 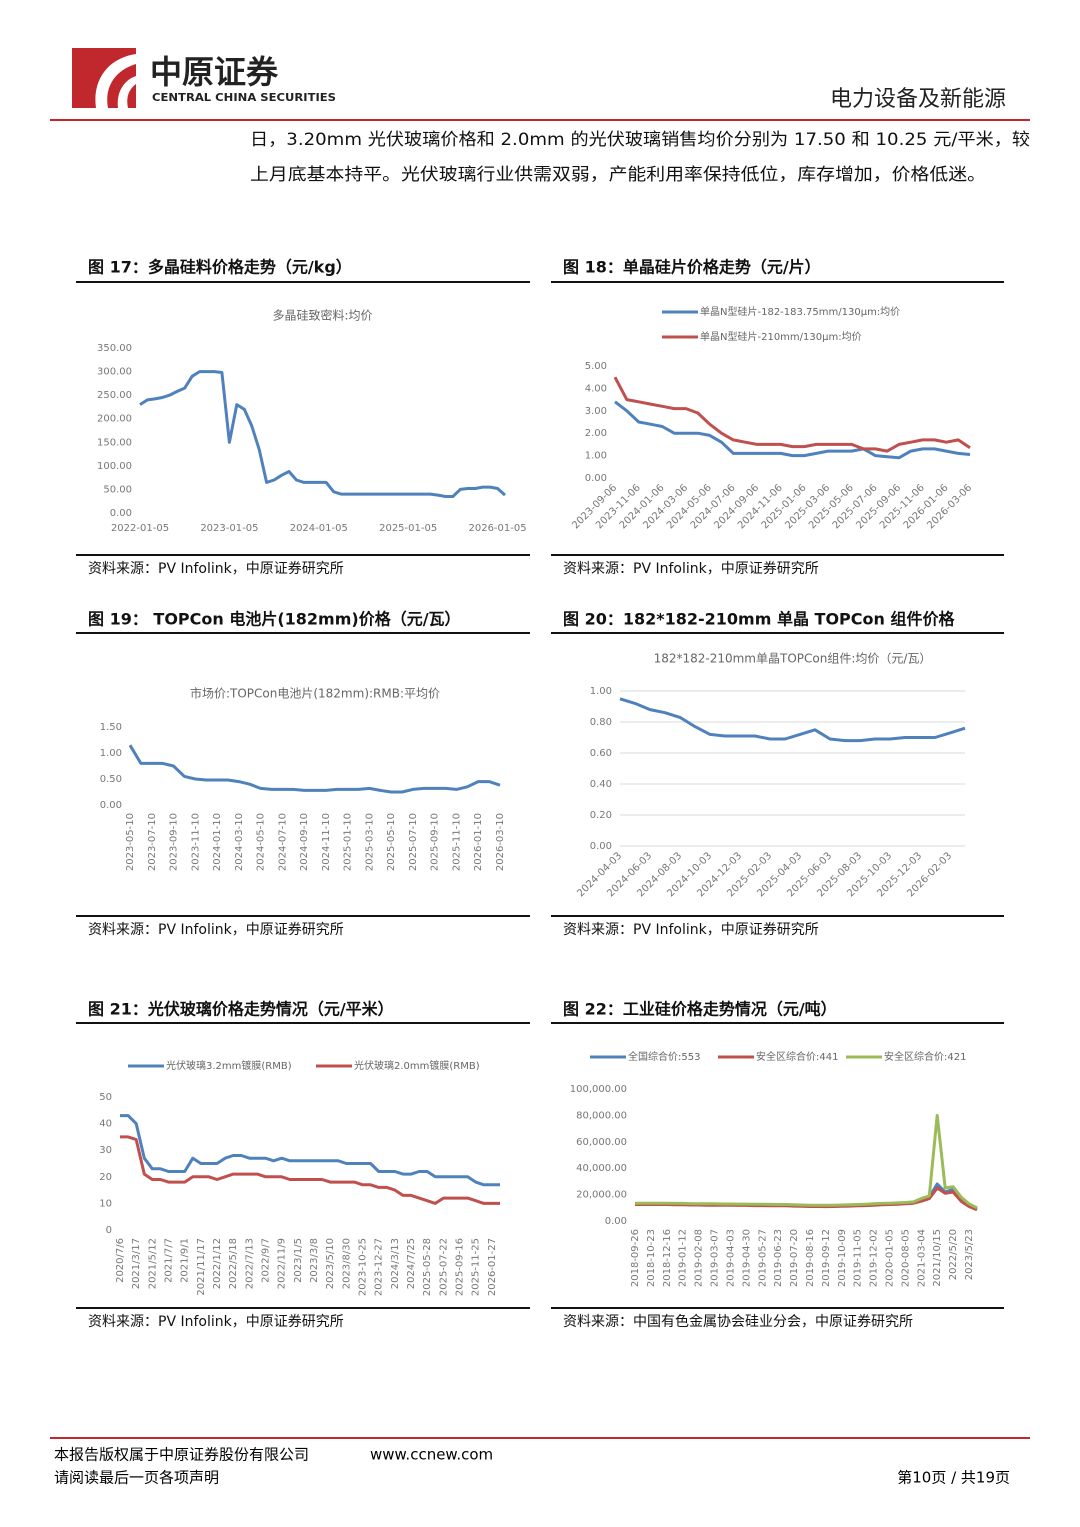 I want to click on x-tick-label: 2021-03-04, so click(x=921, y=1258).